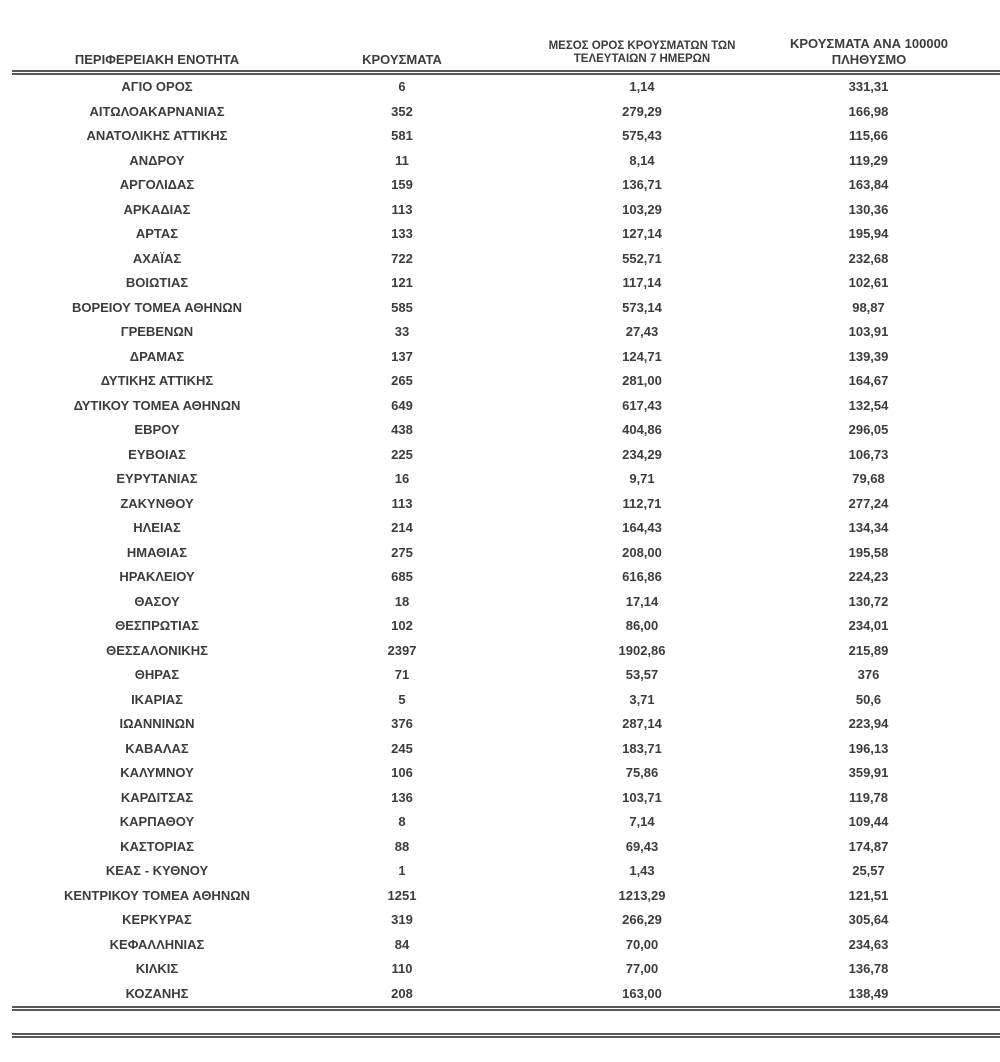 This screenshot has width=1000, height=1062. I want to click on region-name-cell: ΚΑΡΔΙΤΣΑΣ, so click(157, 797).